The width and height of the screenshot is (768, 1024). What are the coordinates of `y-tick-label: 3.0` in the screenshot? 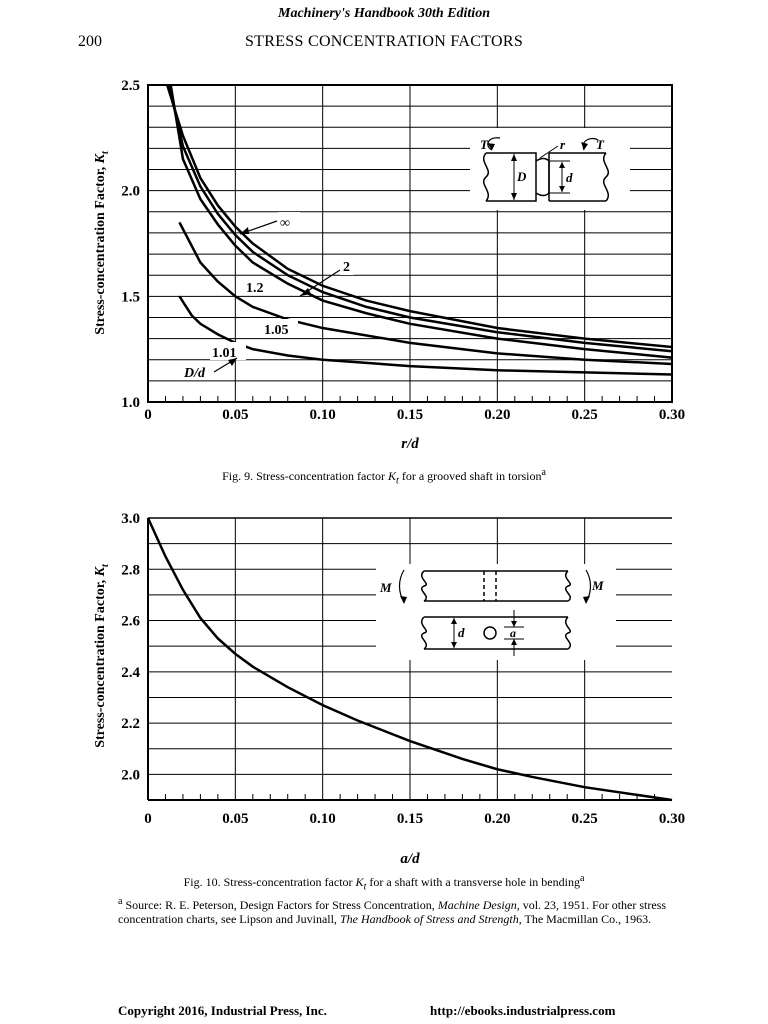 It's located at (130, 519).